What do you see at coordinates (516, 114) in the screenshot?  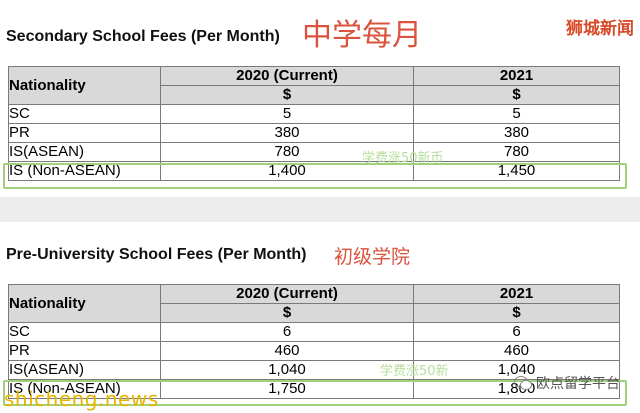 I see `fee-2021-cell: 5` at bounding box center [516, 114].